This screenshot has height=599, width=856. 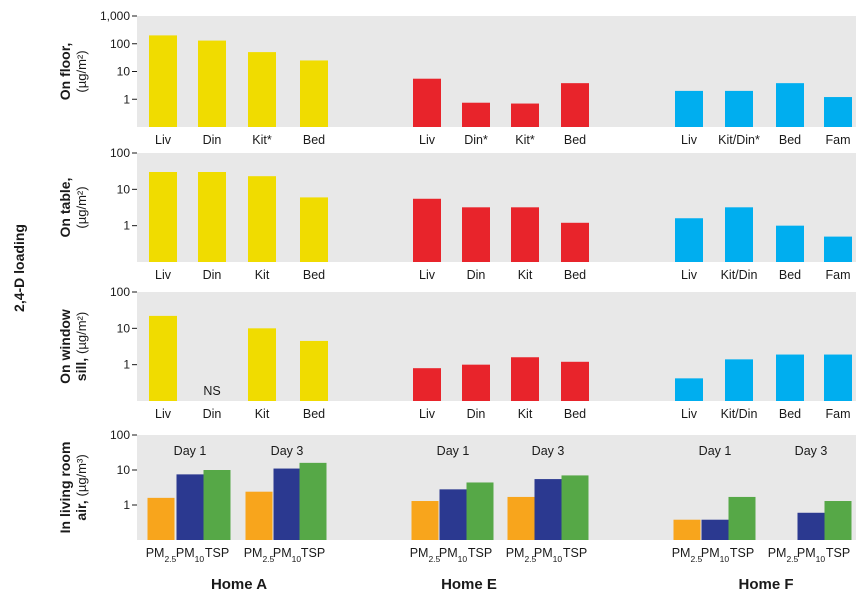 What do you see at coordinates (211, 391) in the screenshot?
I see `bar-annotation: NS` at bounding box center [211, 391].